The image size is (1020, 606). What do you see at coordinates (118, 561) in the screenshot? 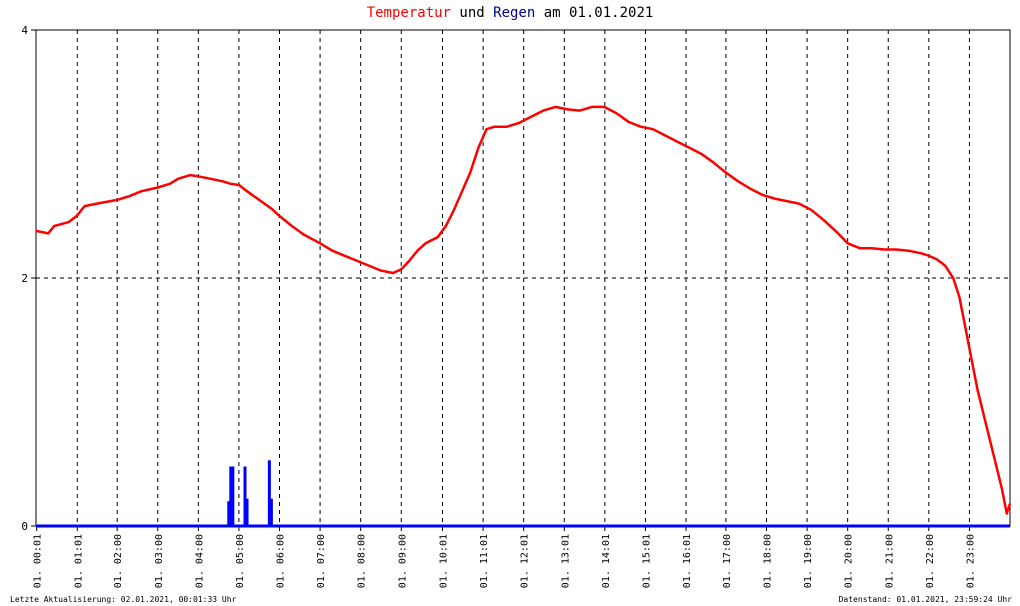
I see `x-tick-label: 01. 02:00` at bounding box center [118, 561].